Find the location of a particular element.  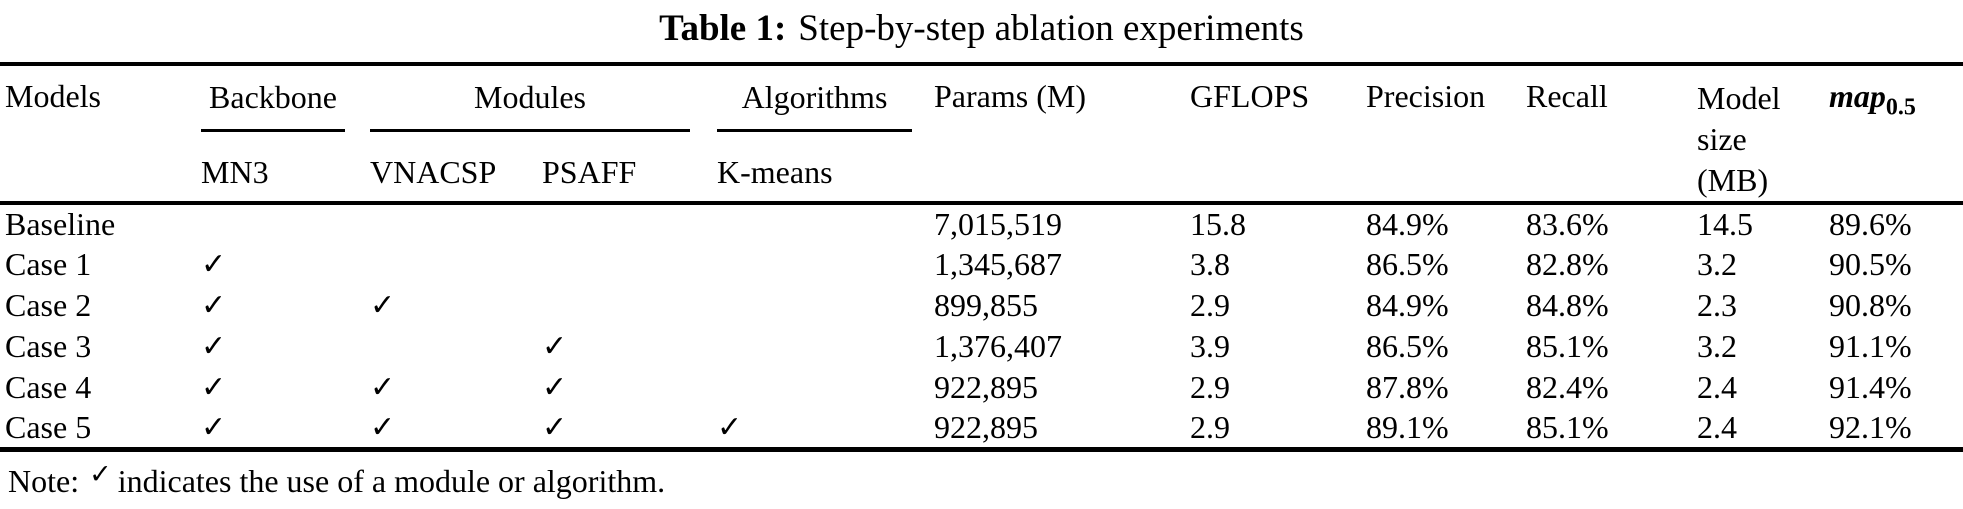

header-recall: Recall is located at coordinates (1567, 96).